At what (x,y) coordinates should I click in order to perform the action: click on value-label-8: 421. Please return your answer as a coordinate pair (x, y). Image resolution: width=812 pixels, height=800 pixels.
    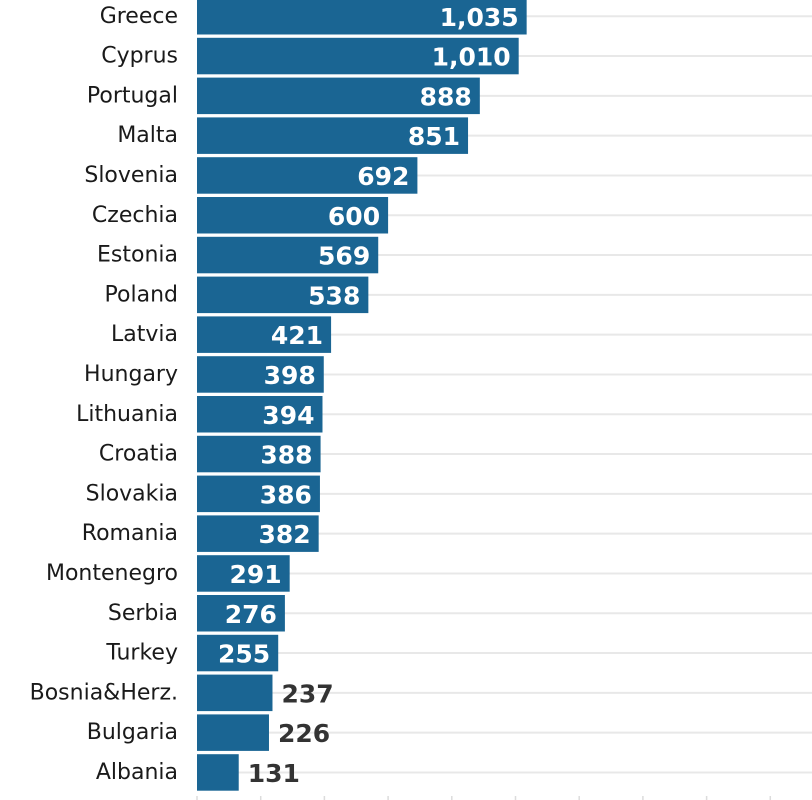
    Looking at the image, I should click on (297, 335).